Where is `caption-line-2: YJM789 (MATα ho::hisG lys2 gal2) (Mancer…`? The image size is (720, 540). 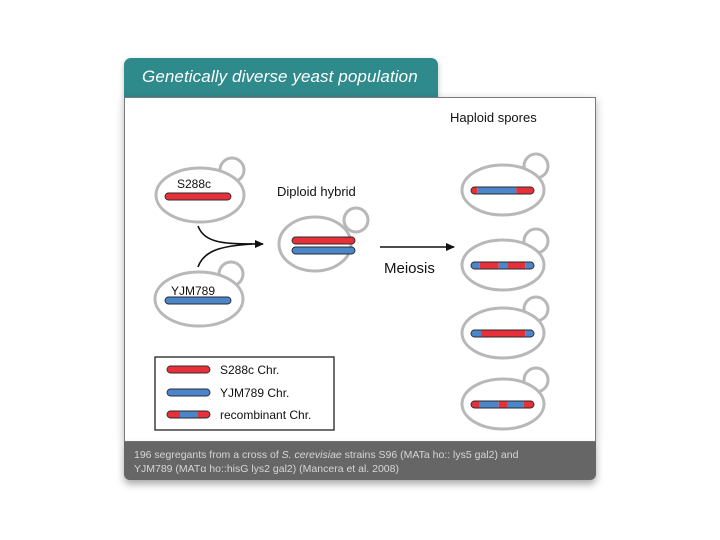
caption-line-2: YJM789 (MATα ho::hisG lys2 gal2) (Mancer… is located at coordinates (266, 469).